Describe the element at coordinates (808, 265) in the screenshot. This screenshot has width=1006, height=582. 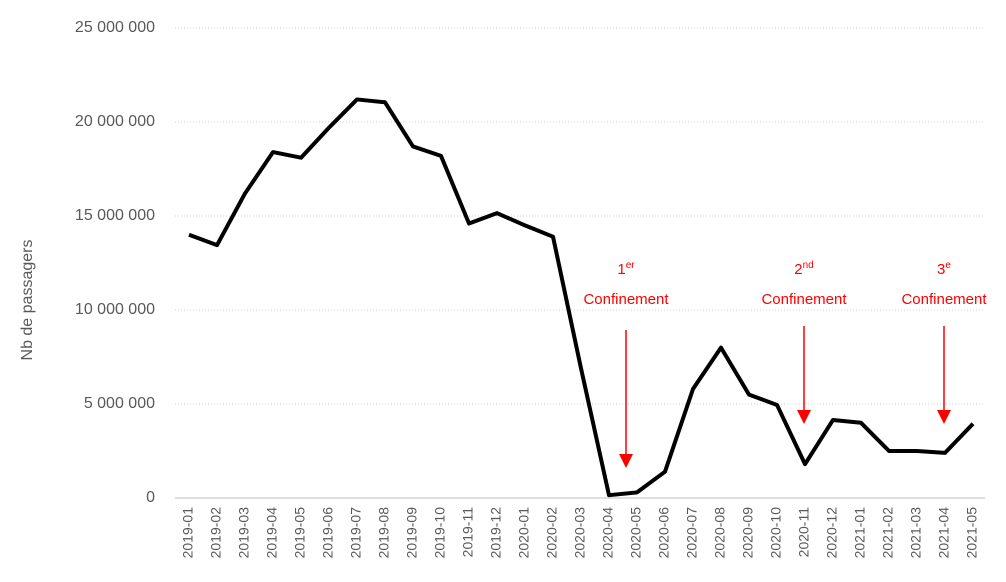
I see `annotation-superscript: nd` at that location.